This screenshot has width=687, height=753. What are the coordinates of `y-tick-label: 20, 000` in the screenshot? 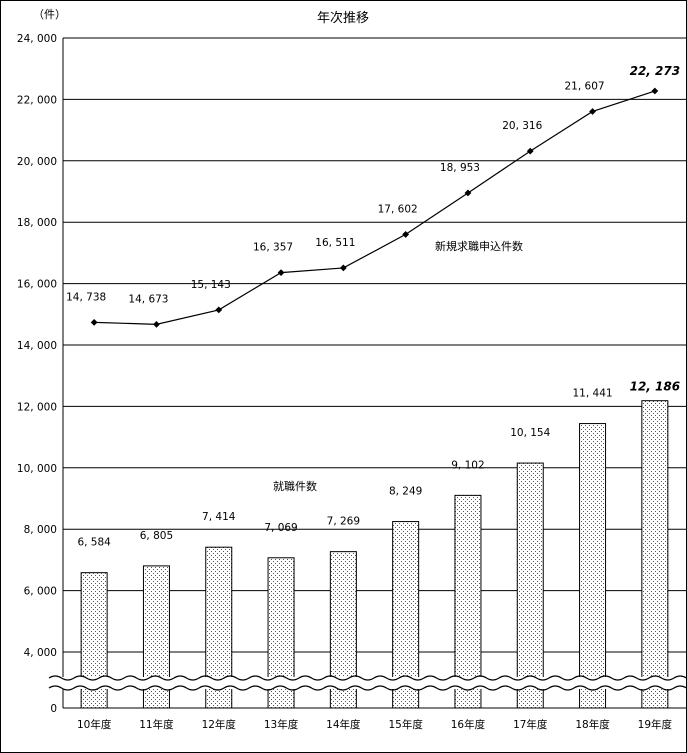 It's located at (37, 162).